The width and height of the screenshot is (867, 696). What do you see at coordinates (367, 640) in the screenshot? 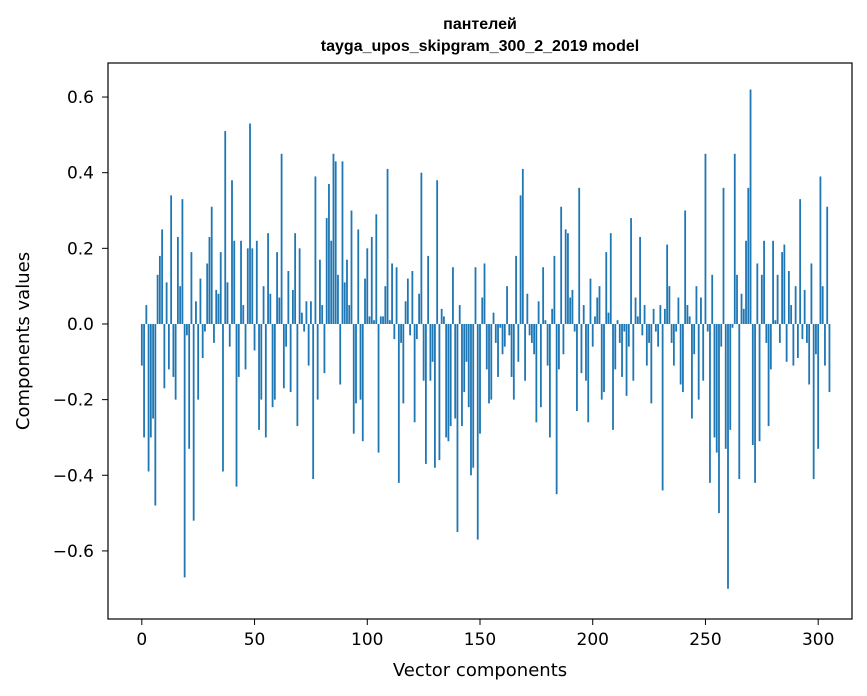
I see `x-tick-label: 100` at bounding box center [367, 640].